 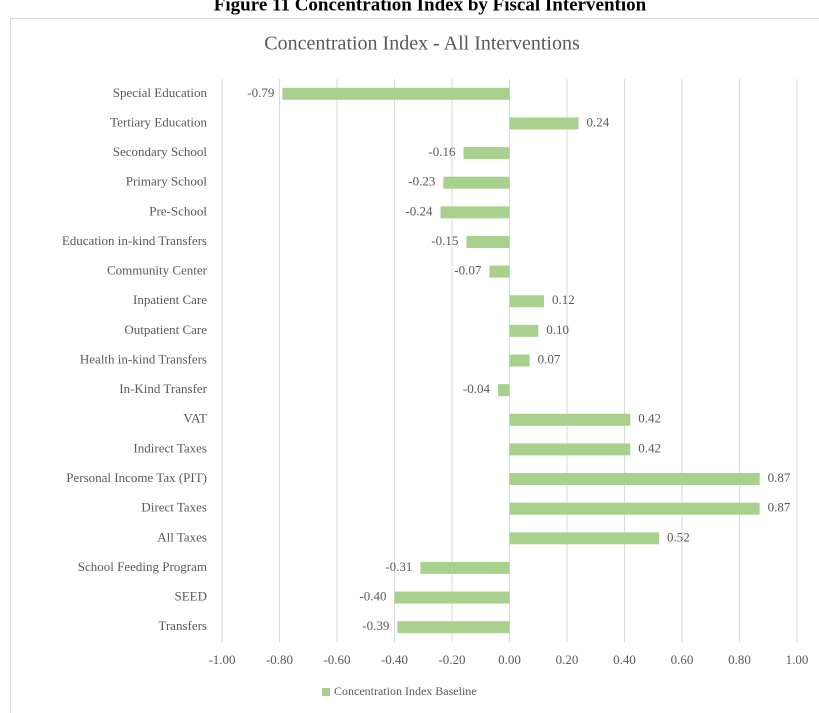 I want to click on y-tick-label: Direct Taxes, so click(x=174, y=507).